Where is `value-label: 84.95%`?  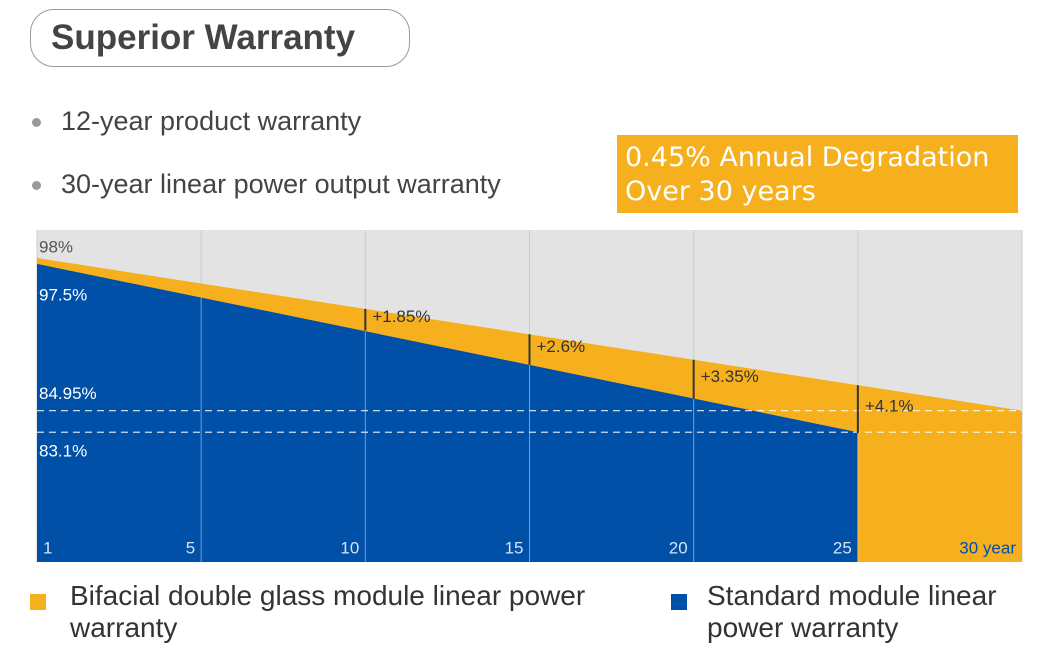 value-label: 84.95% is located at coordinates (68, 393).